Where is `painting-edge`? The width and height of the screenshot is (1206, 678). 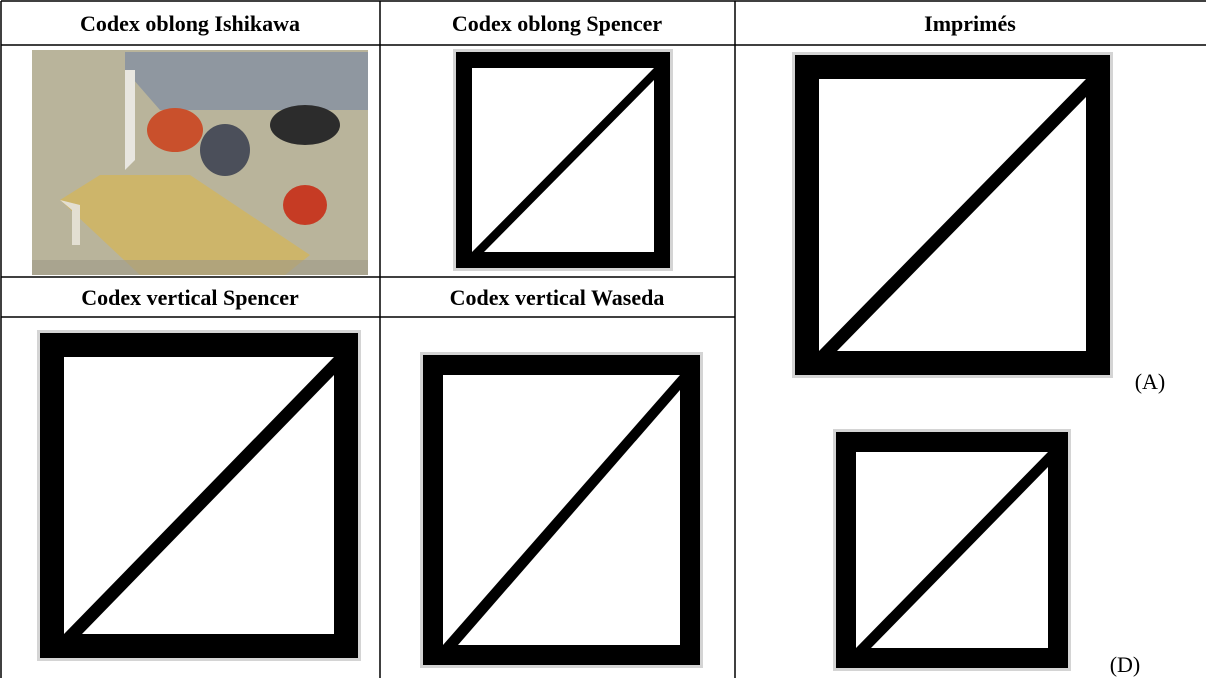
painting-edge is located at coordinates (200, 267).